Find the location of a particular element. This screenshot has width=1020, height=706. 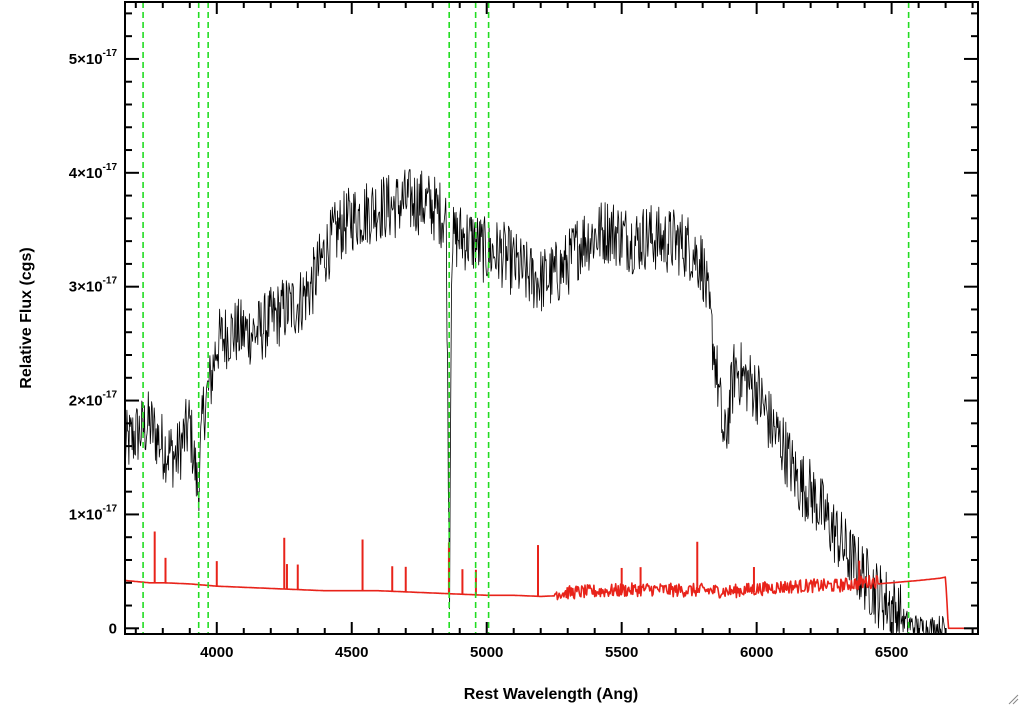

series-model-spectrum is located at coordinates (551, 602).